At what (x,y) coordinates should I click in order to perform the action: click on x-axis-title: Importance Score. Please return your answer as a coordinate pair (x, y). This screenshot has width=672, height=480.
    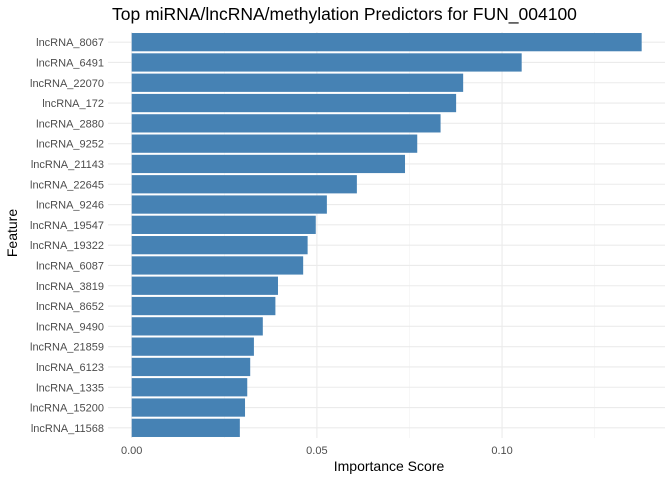
    Looking at the image, I should click on (389, 466).